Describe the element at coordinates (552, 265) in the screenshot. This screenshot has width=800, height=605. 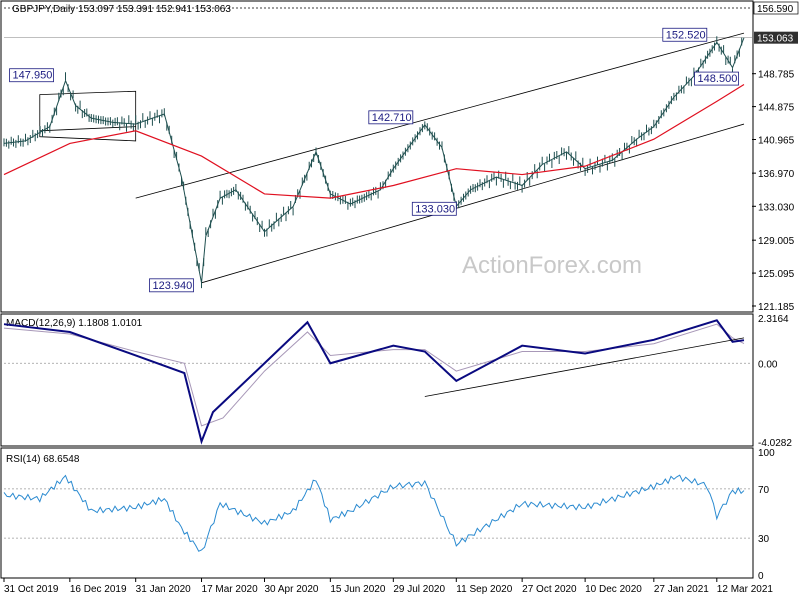
I see `watermark: ActionForex.com` at that location.